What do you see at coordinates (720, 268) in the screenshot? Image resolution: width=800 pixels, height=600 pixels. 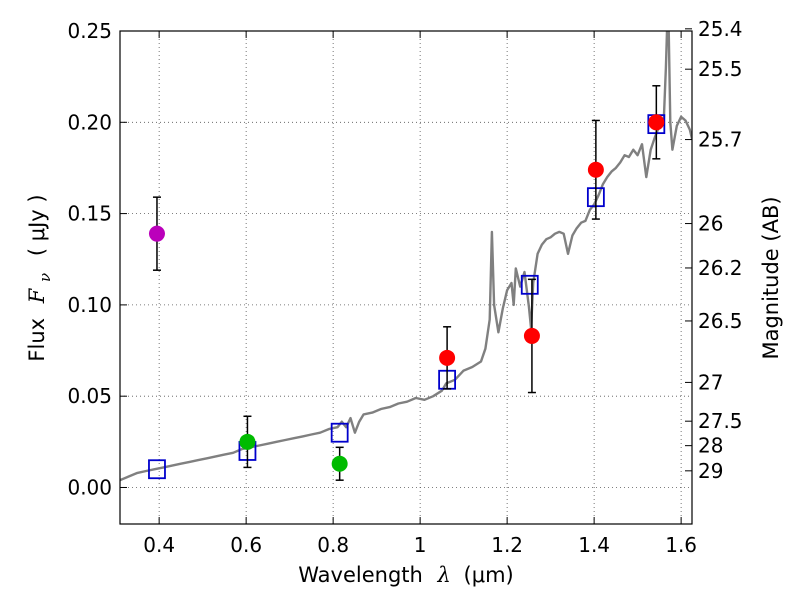 I see `mag-tick-label: 26.2` at bounding box center [720, 268].